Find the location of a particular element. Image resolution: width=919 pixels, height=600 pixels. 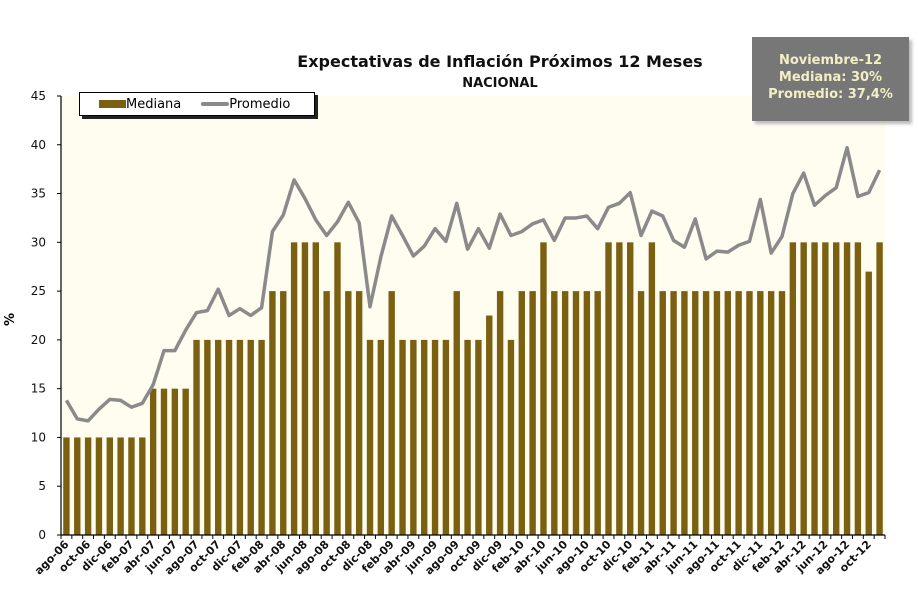

chart-subtitle: NACIONAL is located at coordinates (500, 83).